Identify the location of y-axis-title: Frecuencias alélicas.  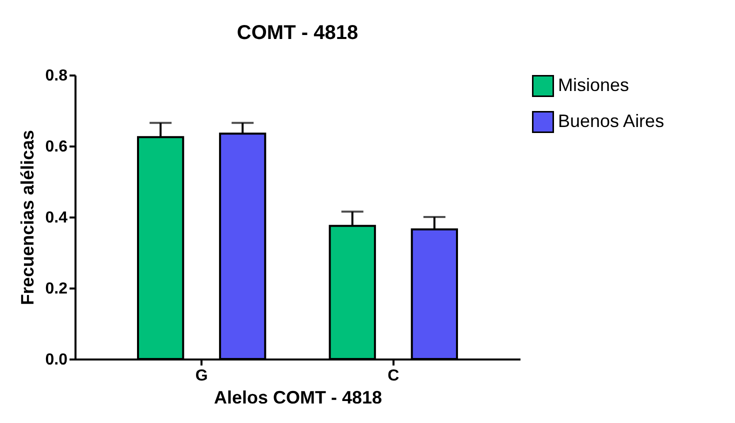
(27, 218).